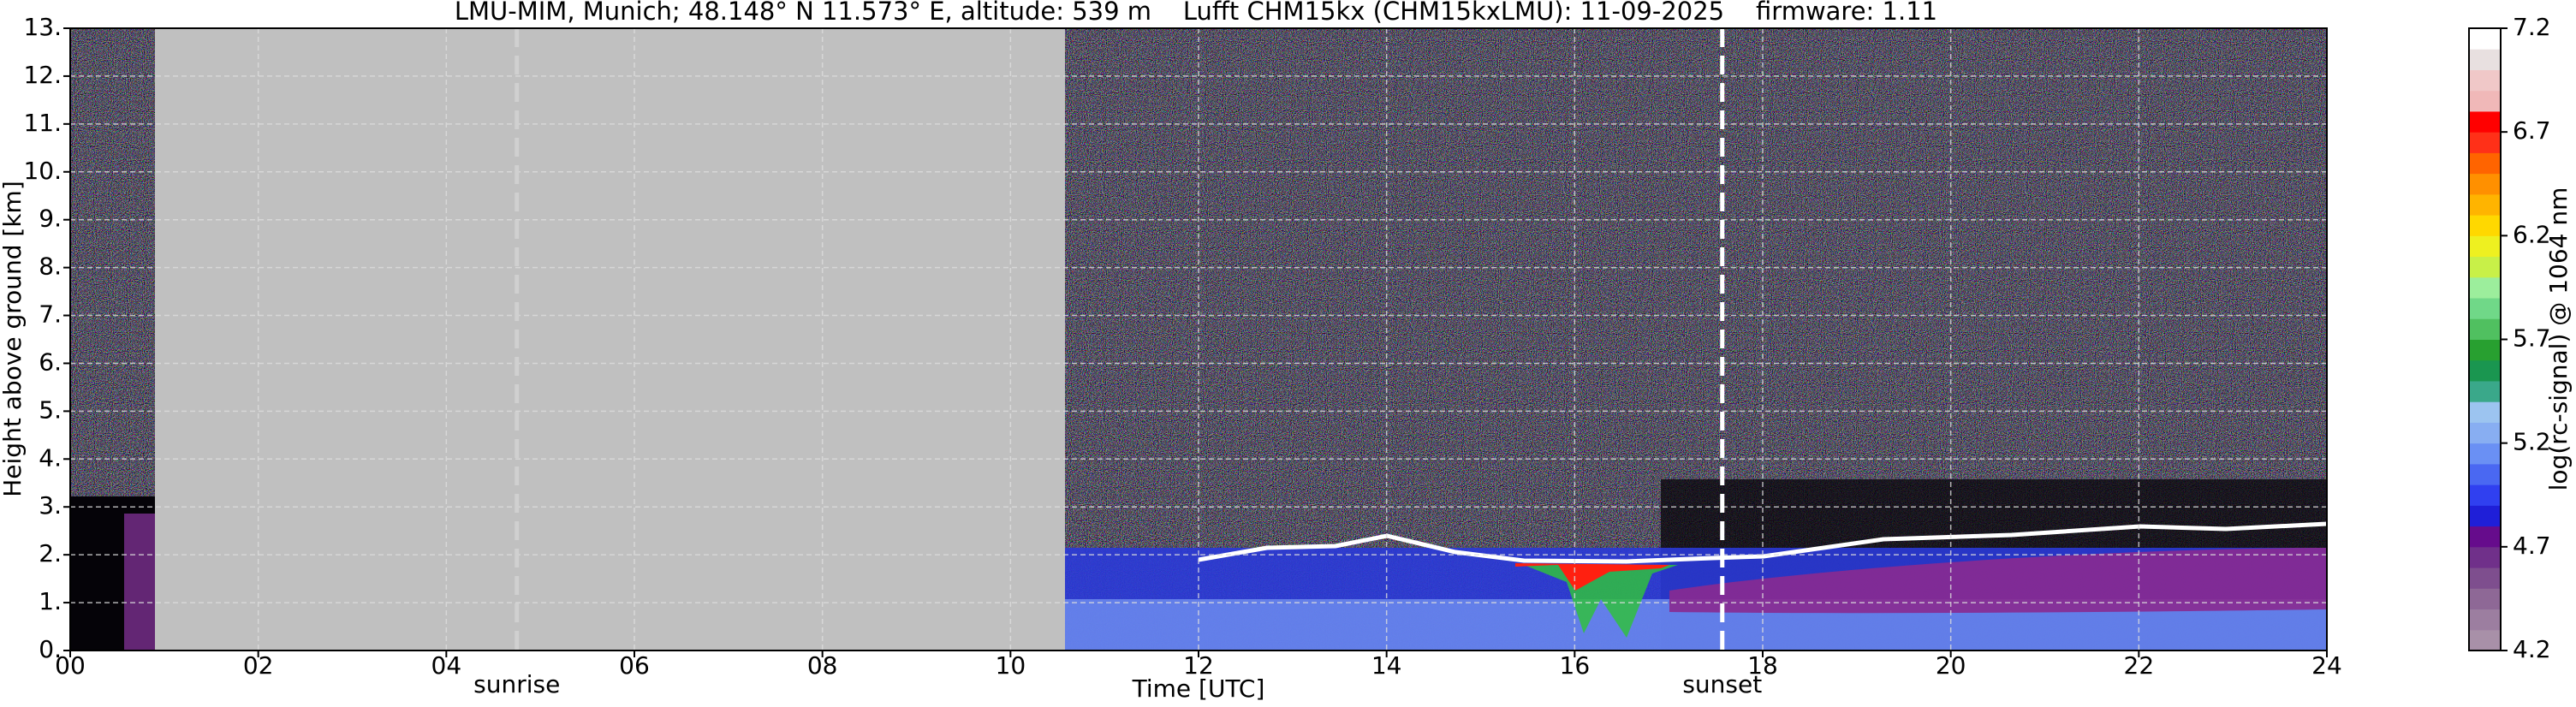 The height and width of the screenshot is (707, 2576). What do you see at coordinates (50, 409) in the screenshot?
I see `y-tick-label: 5.` at bounding box center [50, 409].